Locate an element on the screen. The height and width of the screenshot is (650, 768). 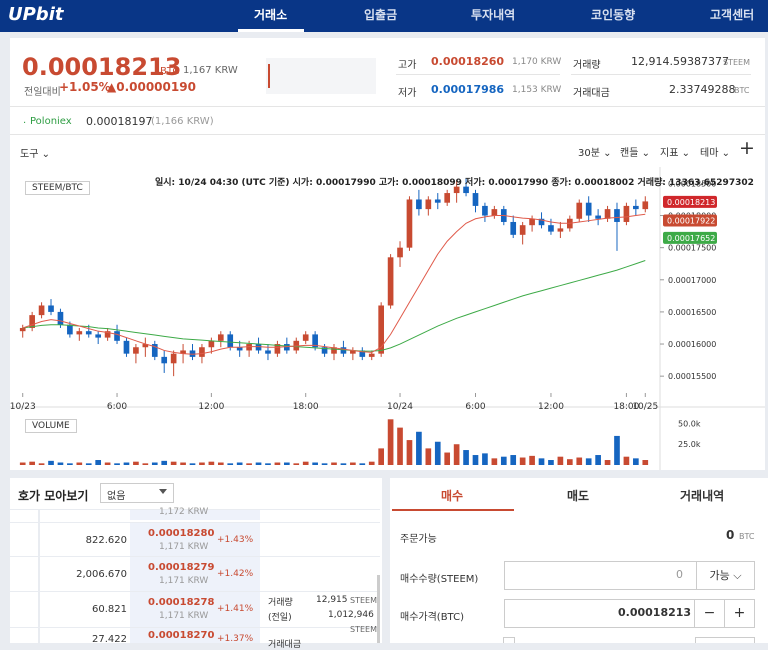
logo: UPbit is located at coordinates (36, 14).